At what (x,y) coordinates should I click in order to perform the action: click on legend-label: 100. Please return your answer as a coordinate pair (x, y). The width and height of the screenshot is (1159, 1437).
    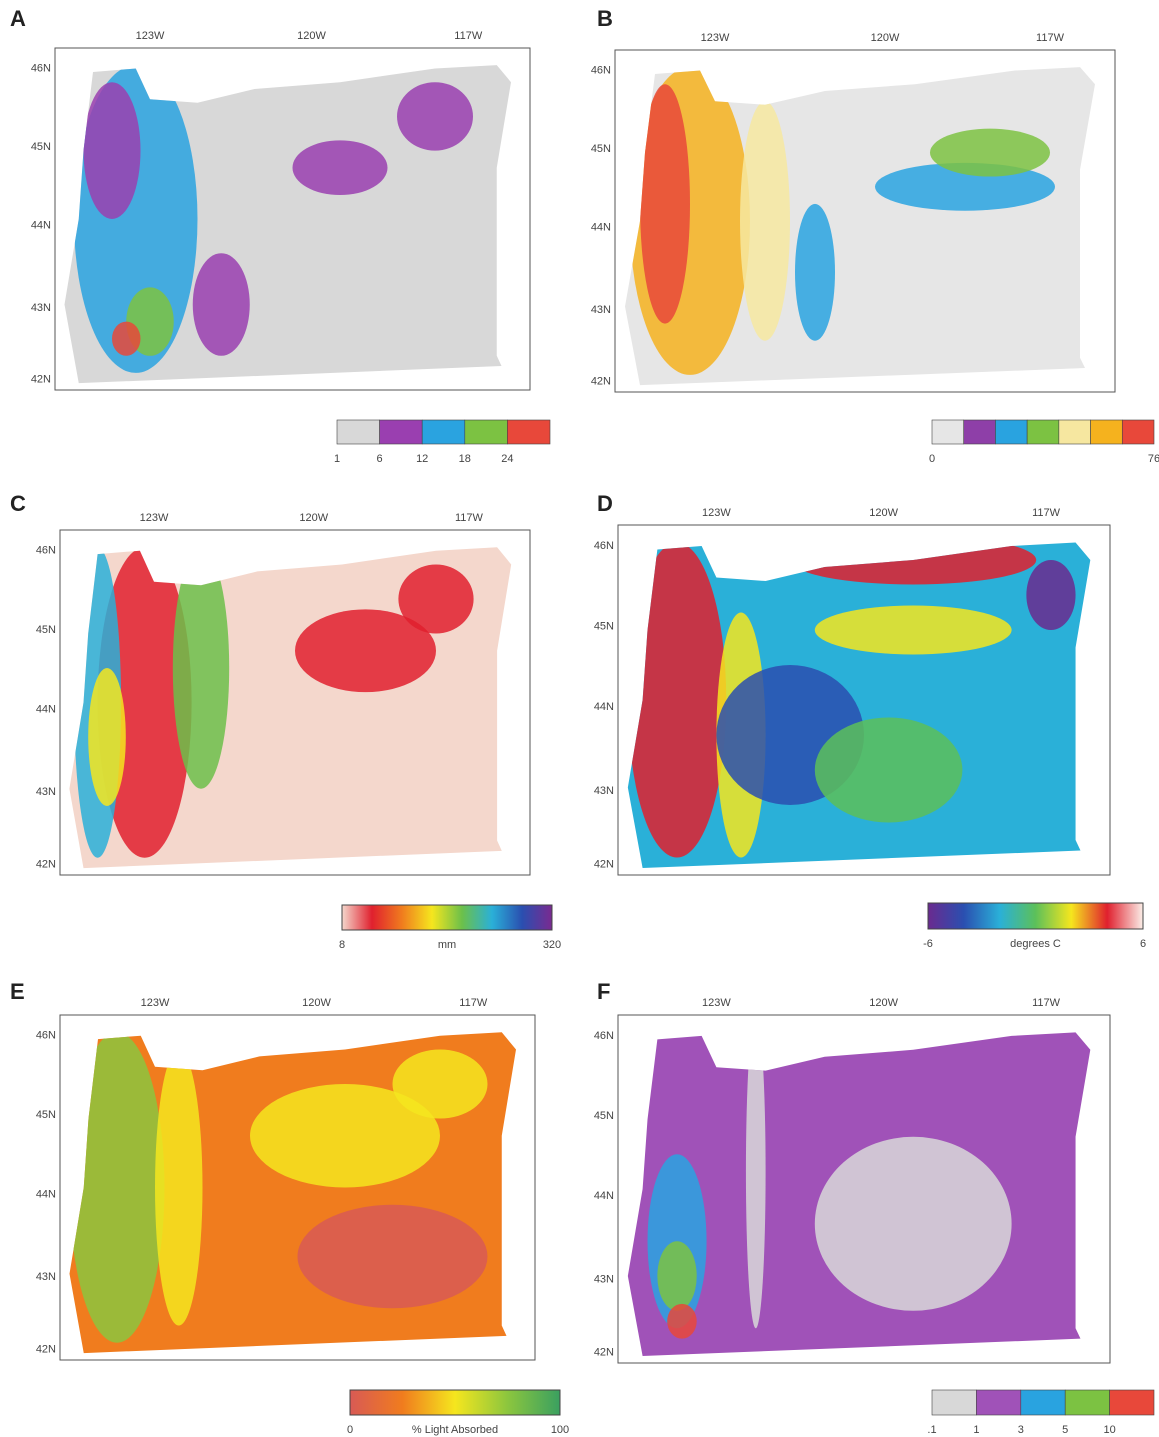
    Looking at the image, I should click on (560, 1430).